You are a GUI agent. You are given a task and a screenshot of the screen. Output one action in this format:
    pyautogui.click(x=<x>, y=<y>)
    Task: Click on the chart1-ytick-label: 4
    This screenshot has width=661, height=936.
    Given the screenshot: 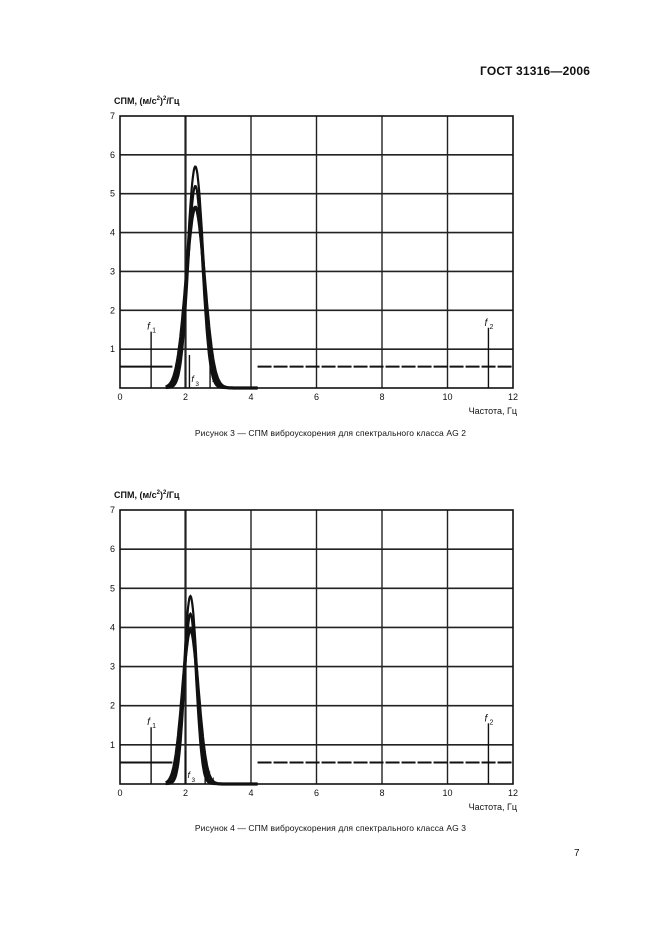 What is the action you would take?
    pyautogui.click(x=112, y=233)
    